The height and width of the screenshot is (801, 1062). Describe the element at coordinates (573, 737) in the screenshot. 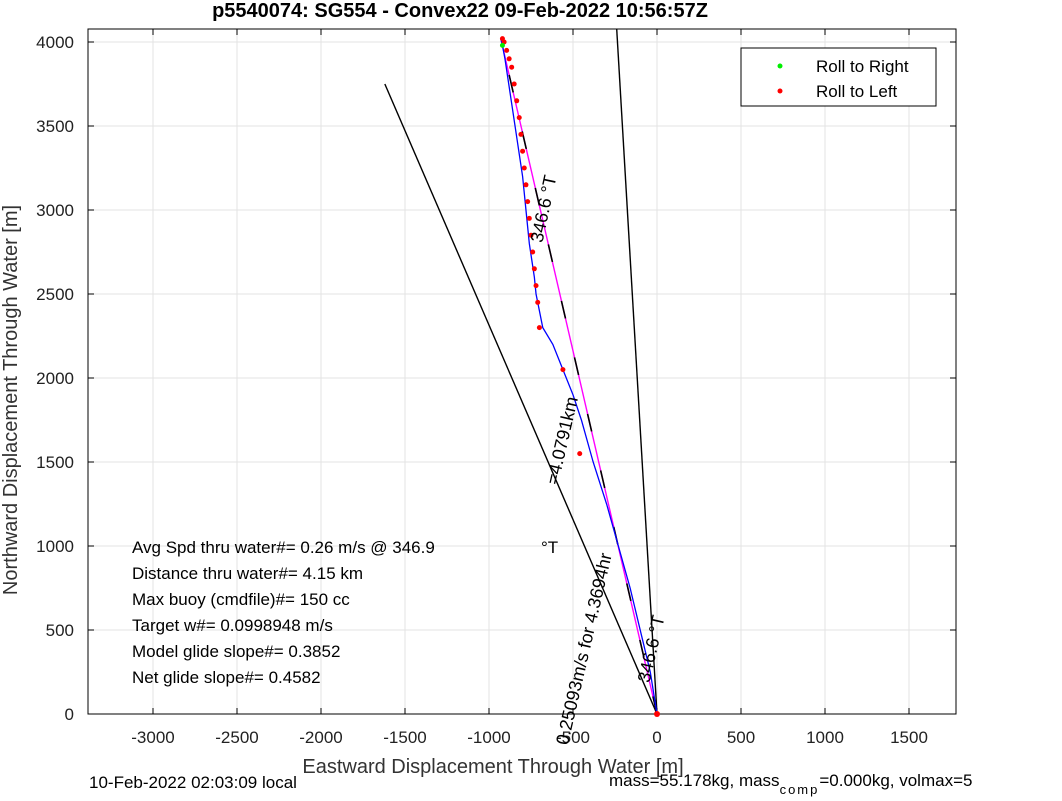

I see `x-tick-label: -500` at that location.